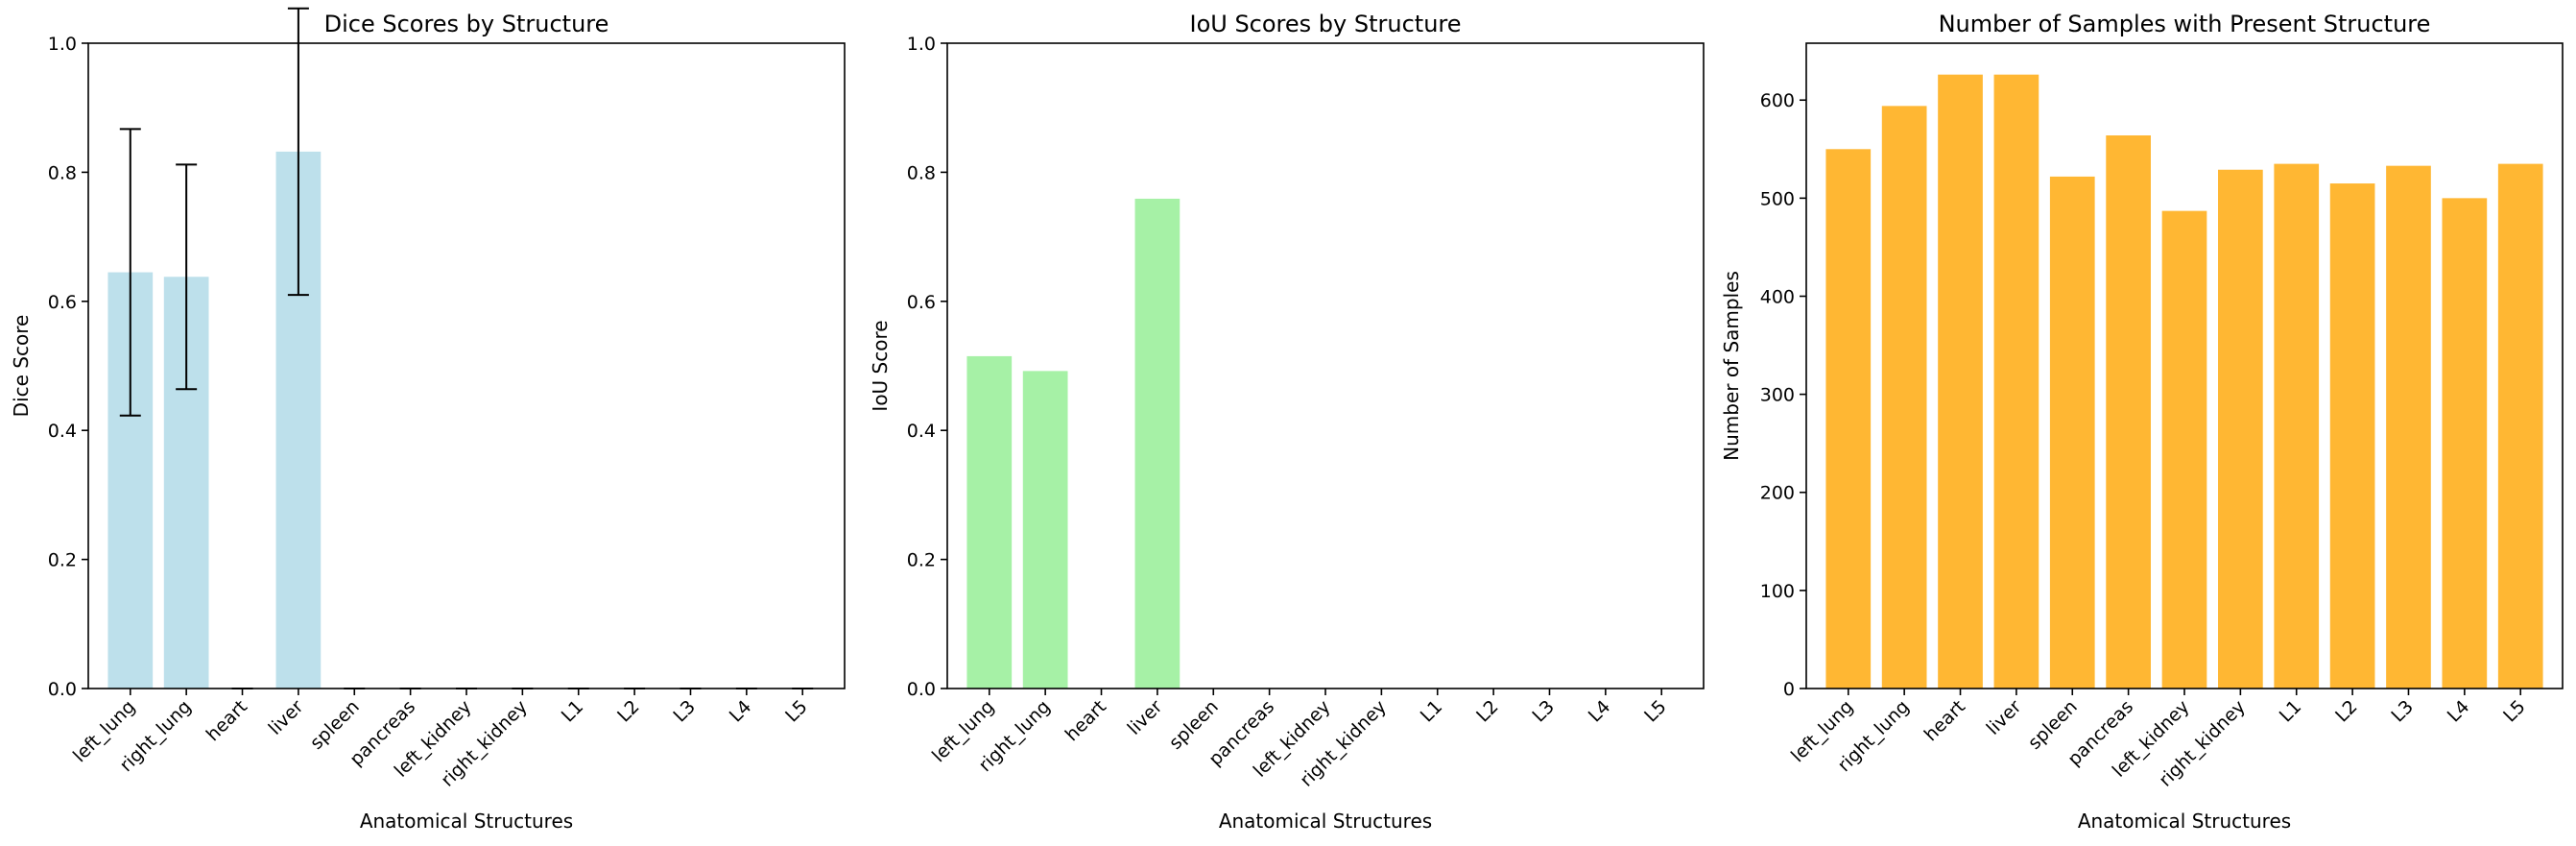 The height and width of the screenshot is (846, 2576). What do you see at coordinates (2465, 443) in the screenshot?
I see `bar-l4` at bounding box center [2465, 443].